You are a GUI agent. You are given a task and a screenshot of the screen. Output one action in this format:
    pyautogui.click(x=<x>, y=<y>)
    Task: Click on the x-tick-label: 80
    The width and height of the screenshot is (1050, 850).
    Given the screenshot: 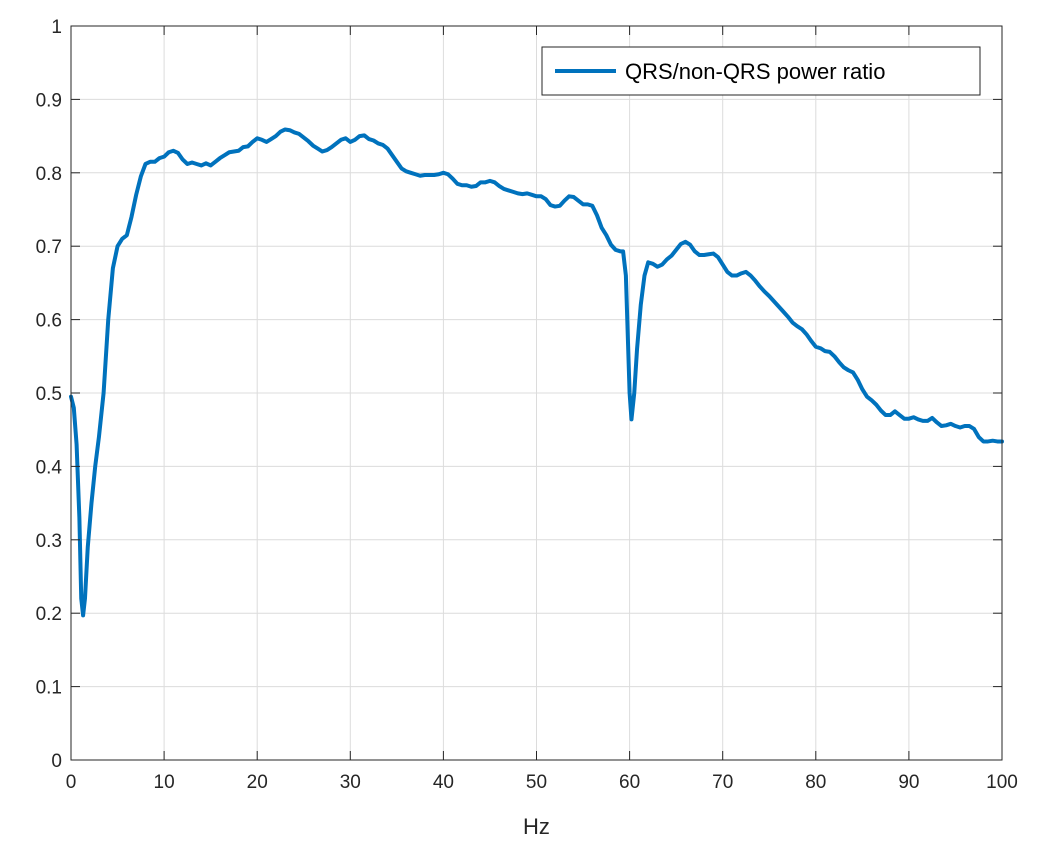 What is the action you would take?
    pyautogui.click(x=815, y=782)
    